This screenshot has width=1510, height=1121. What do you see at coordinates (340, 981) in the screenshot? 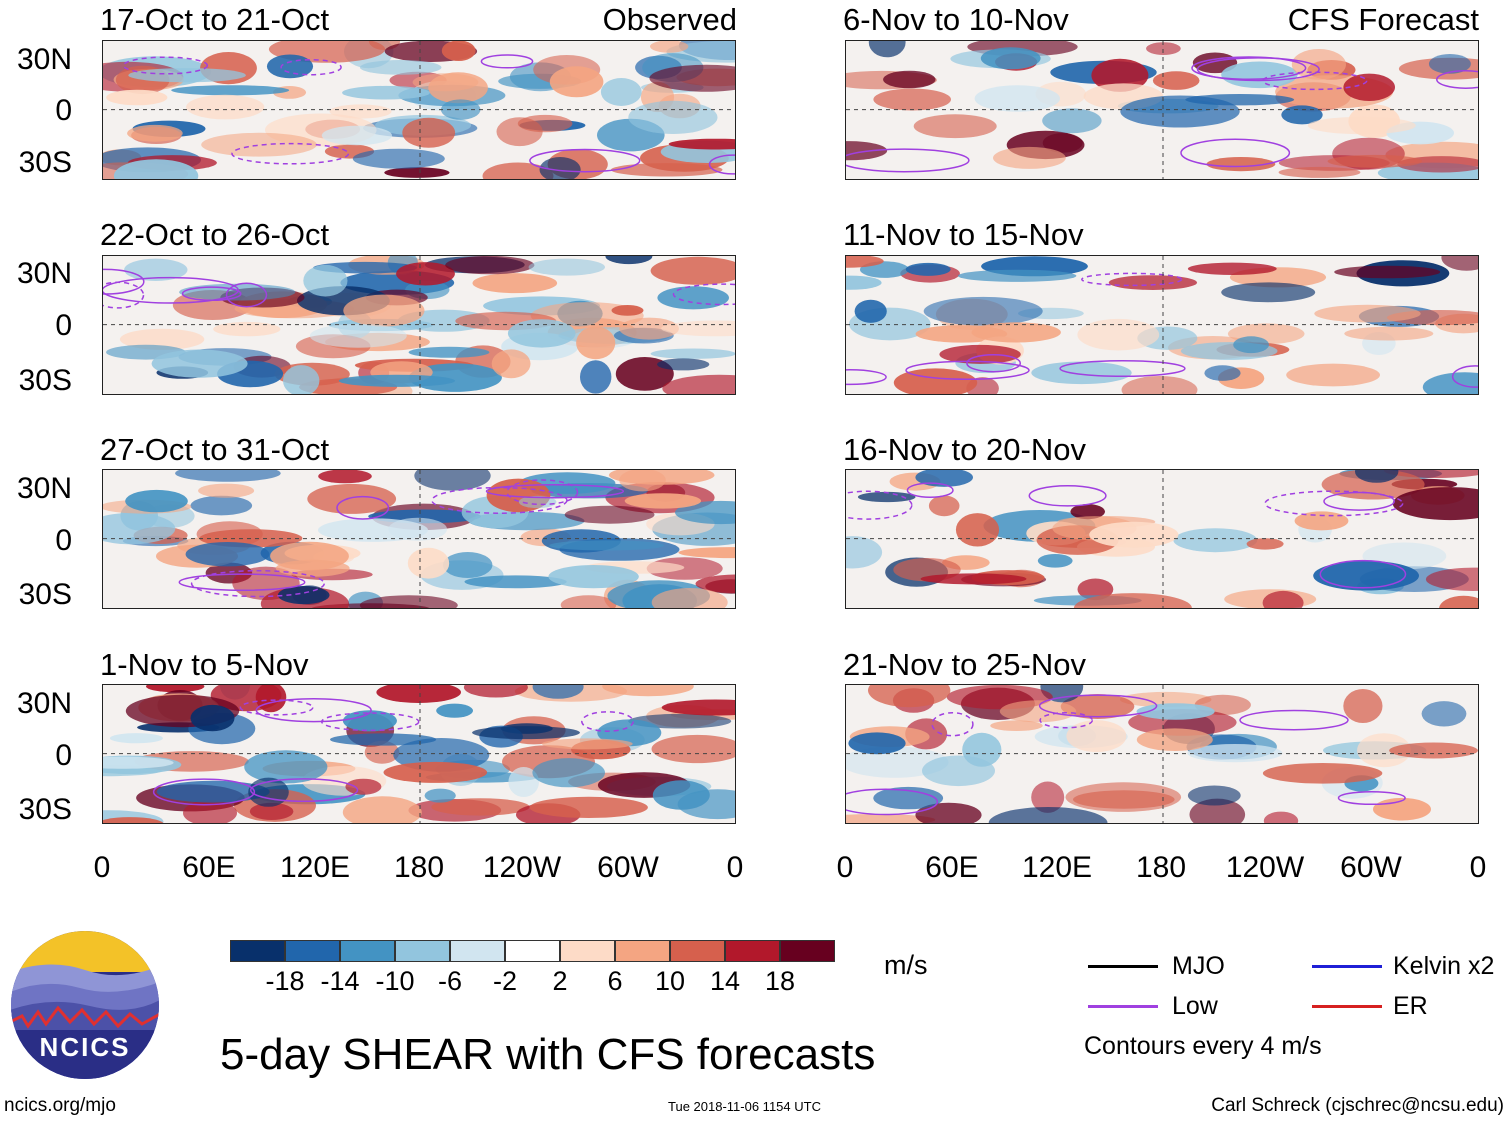
I see `colorbar-tick: -14` at bounding box center [340, 981].